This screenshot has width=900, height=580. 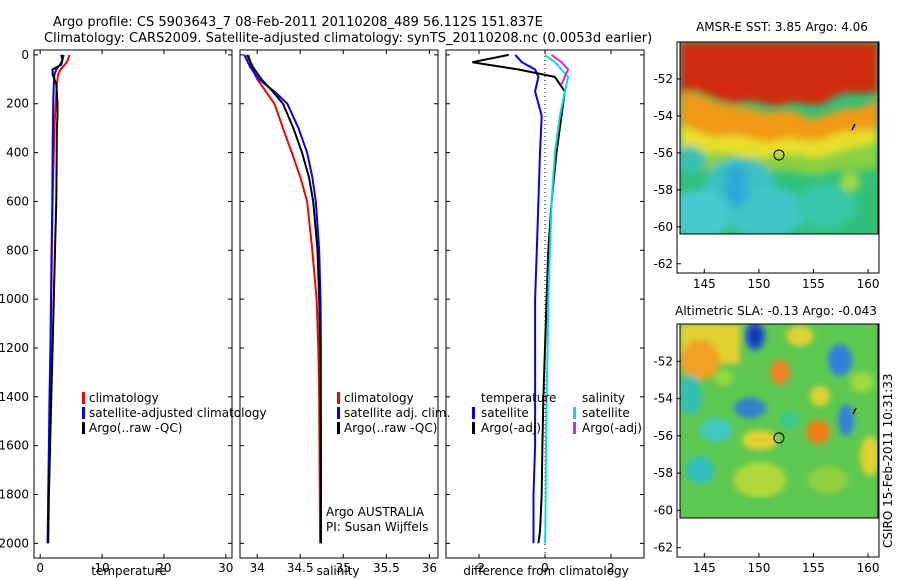 What do you see at coordinates (375, 512) in the screenshot?
I see `argo-country-label: Argo AUSTRALIA` at bounding box center [375, 512].